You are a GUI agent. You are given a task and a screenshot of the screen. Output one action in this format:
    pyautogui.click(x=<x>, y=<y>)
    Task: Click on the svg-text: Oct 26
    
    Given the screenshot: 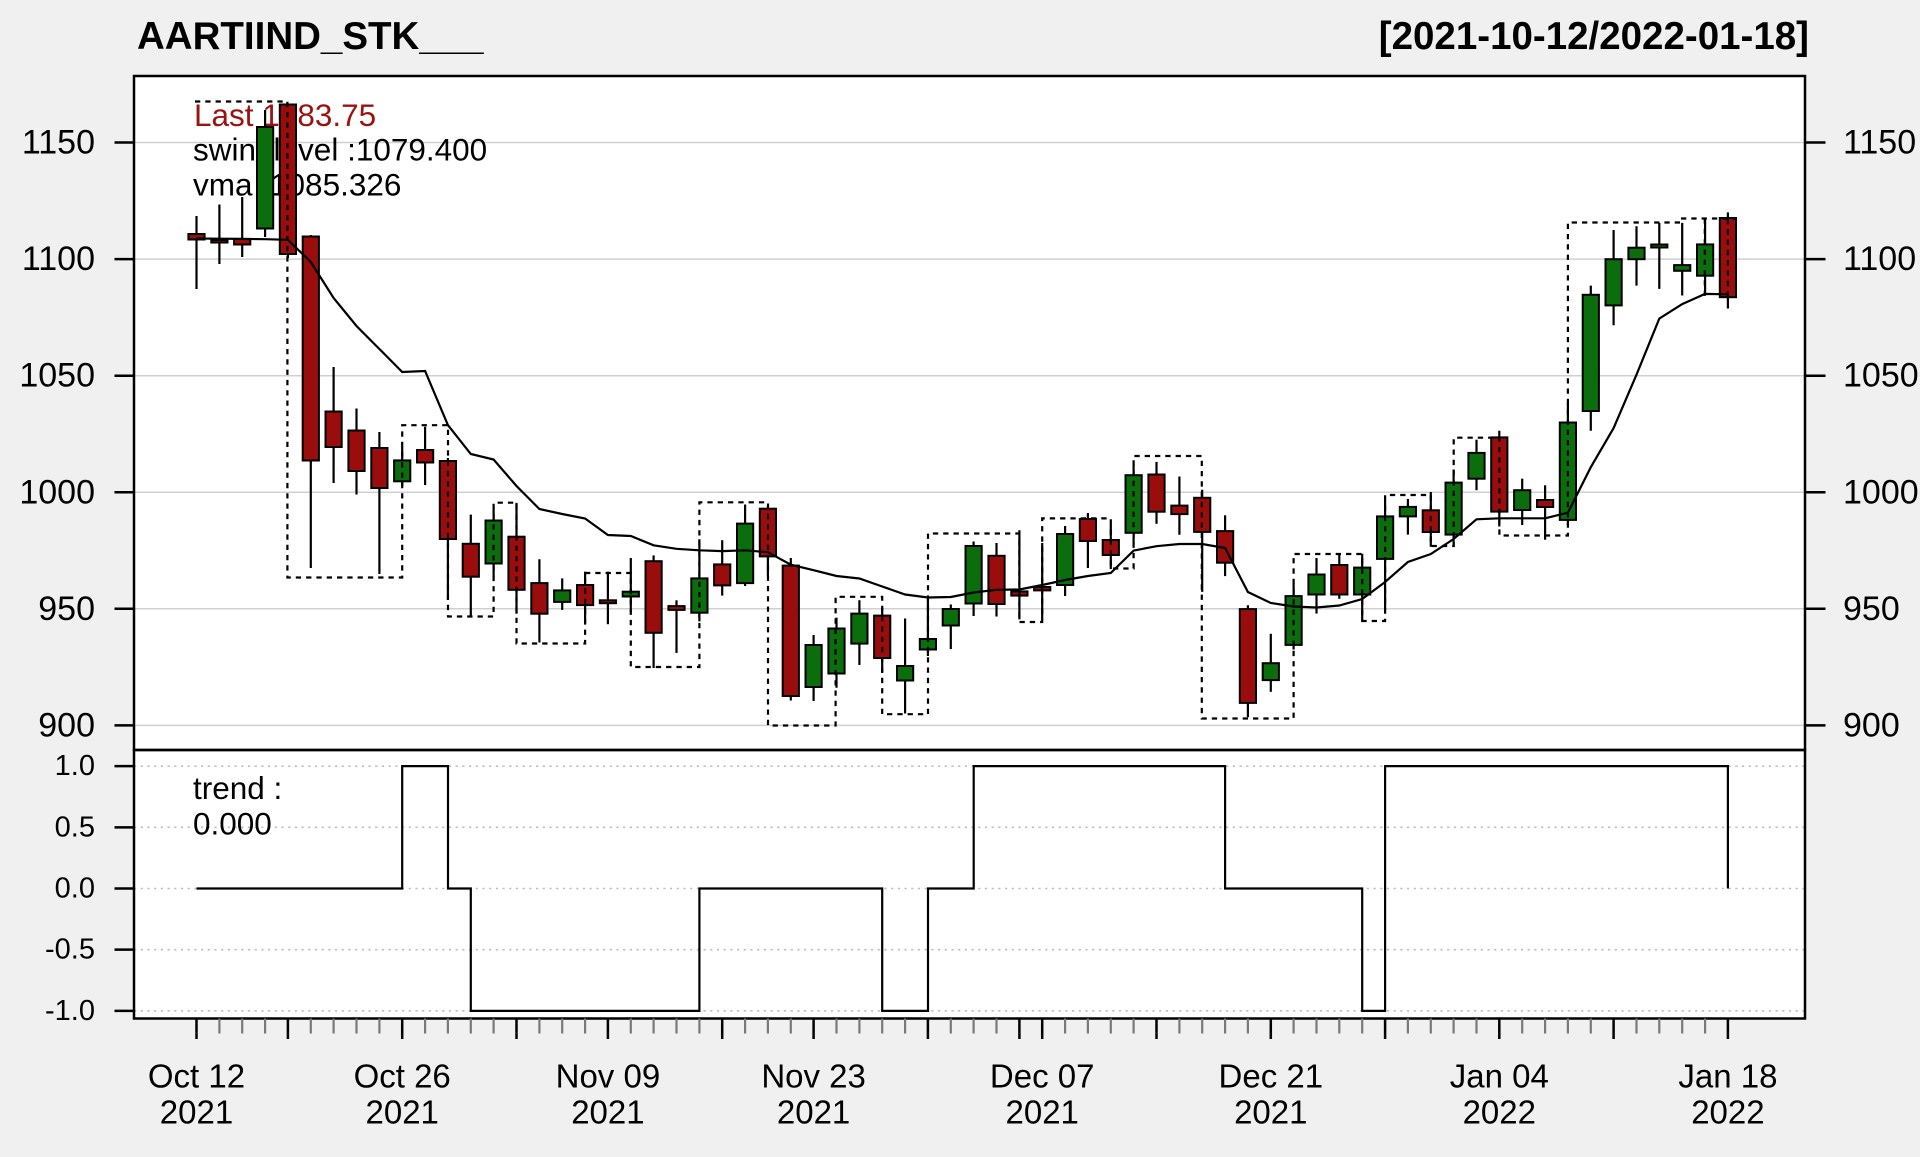 What is the action you would take?
    pyautogui.click(x=402, y=1076)
    